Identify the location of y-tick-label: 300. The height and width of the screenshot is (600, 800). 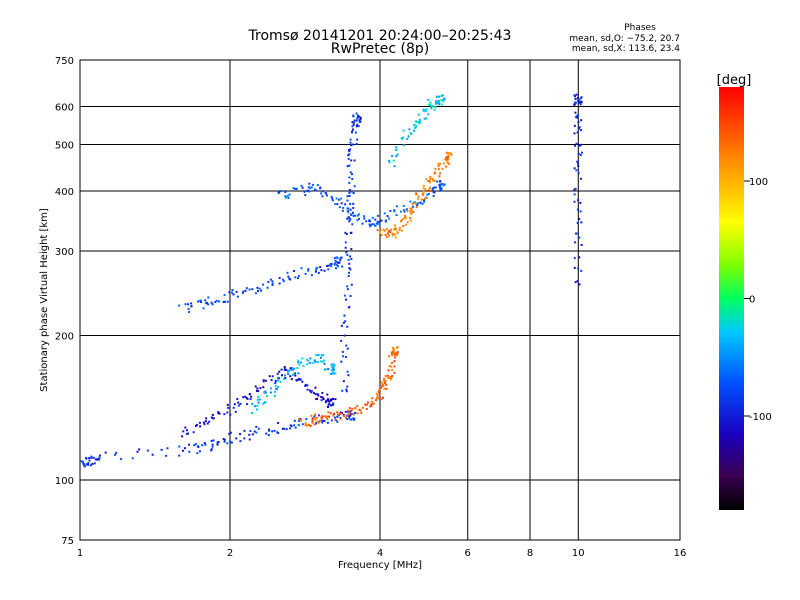
(64, 252).